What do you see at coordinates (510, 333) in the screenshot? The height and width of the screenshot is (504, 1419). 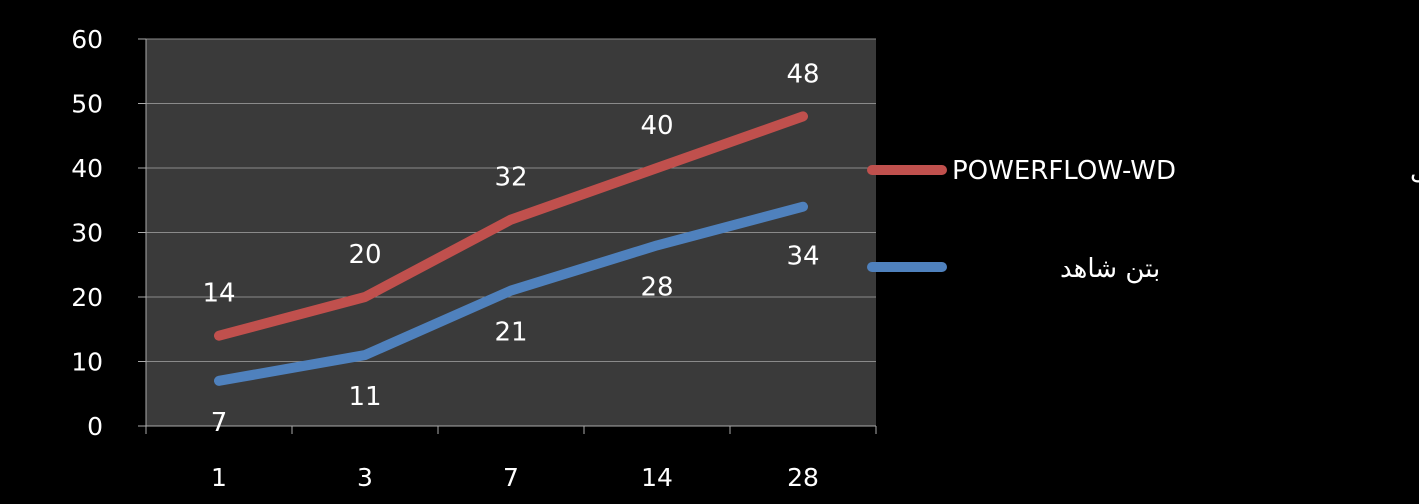 I see `data-label-control: 21` at bounding box center [510, 333].